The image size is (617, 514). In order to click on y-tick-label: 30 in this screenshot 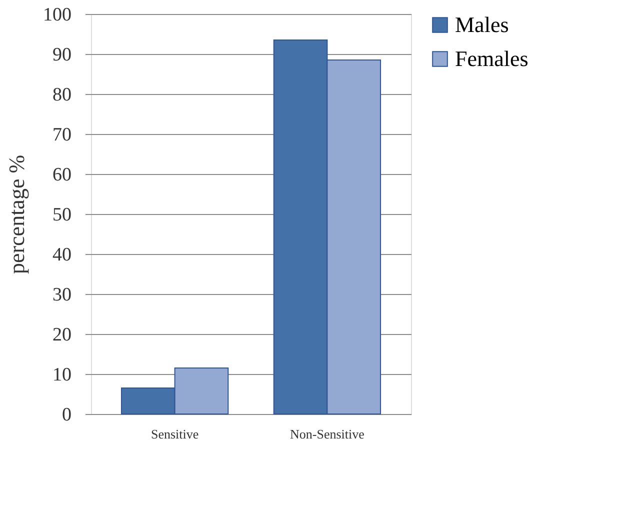, I will do `click(62, 295)`.